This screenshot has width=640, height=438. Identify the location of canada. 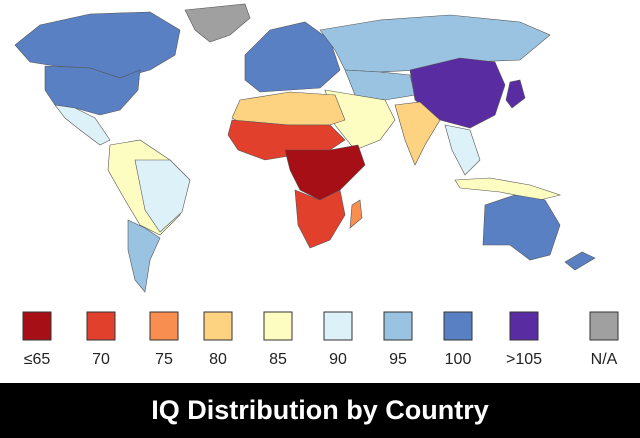
(97, 45).